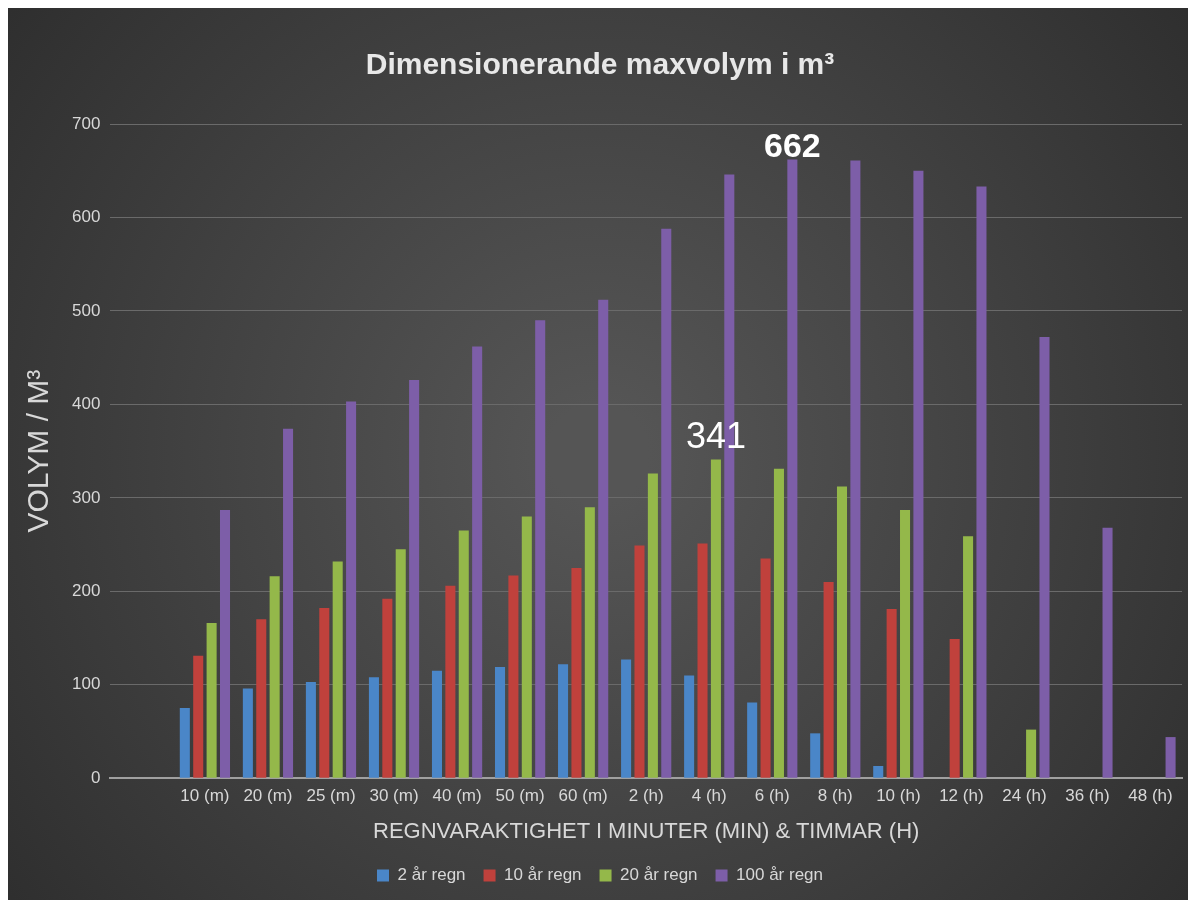  I want to click on data-label: 341, so click(715, 435).